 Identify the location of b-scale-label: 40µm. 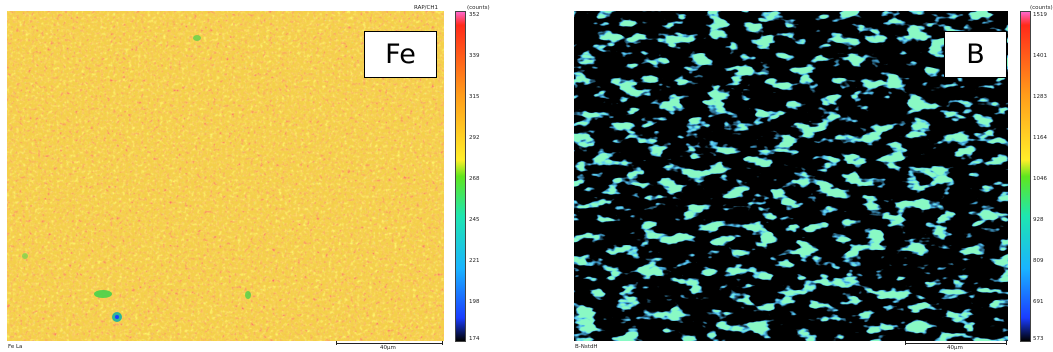
(955, 348).